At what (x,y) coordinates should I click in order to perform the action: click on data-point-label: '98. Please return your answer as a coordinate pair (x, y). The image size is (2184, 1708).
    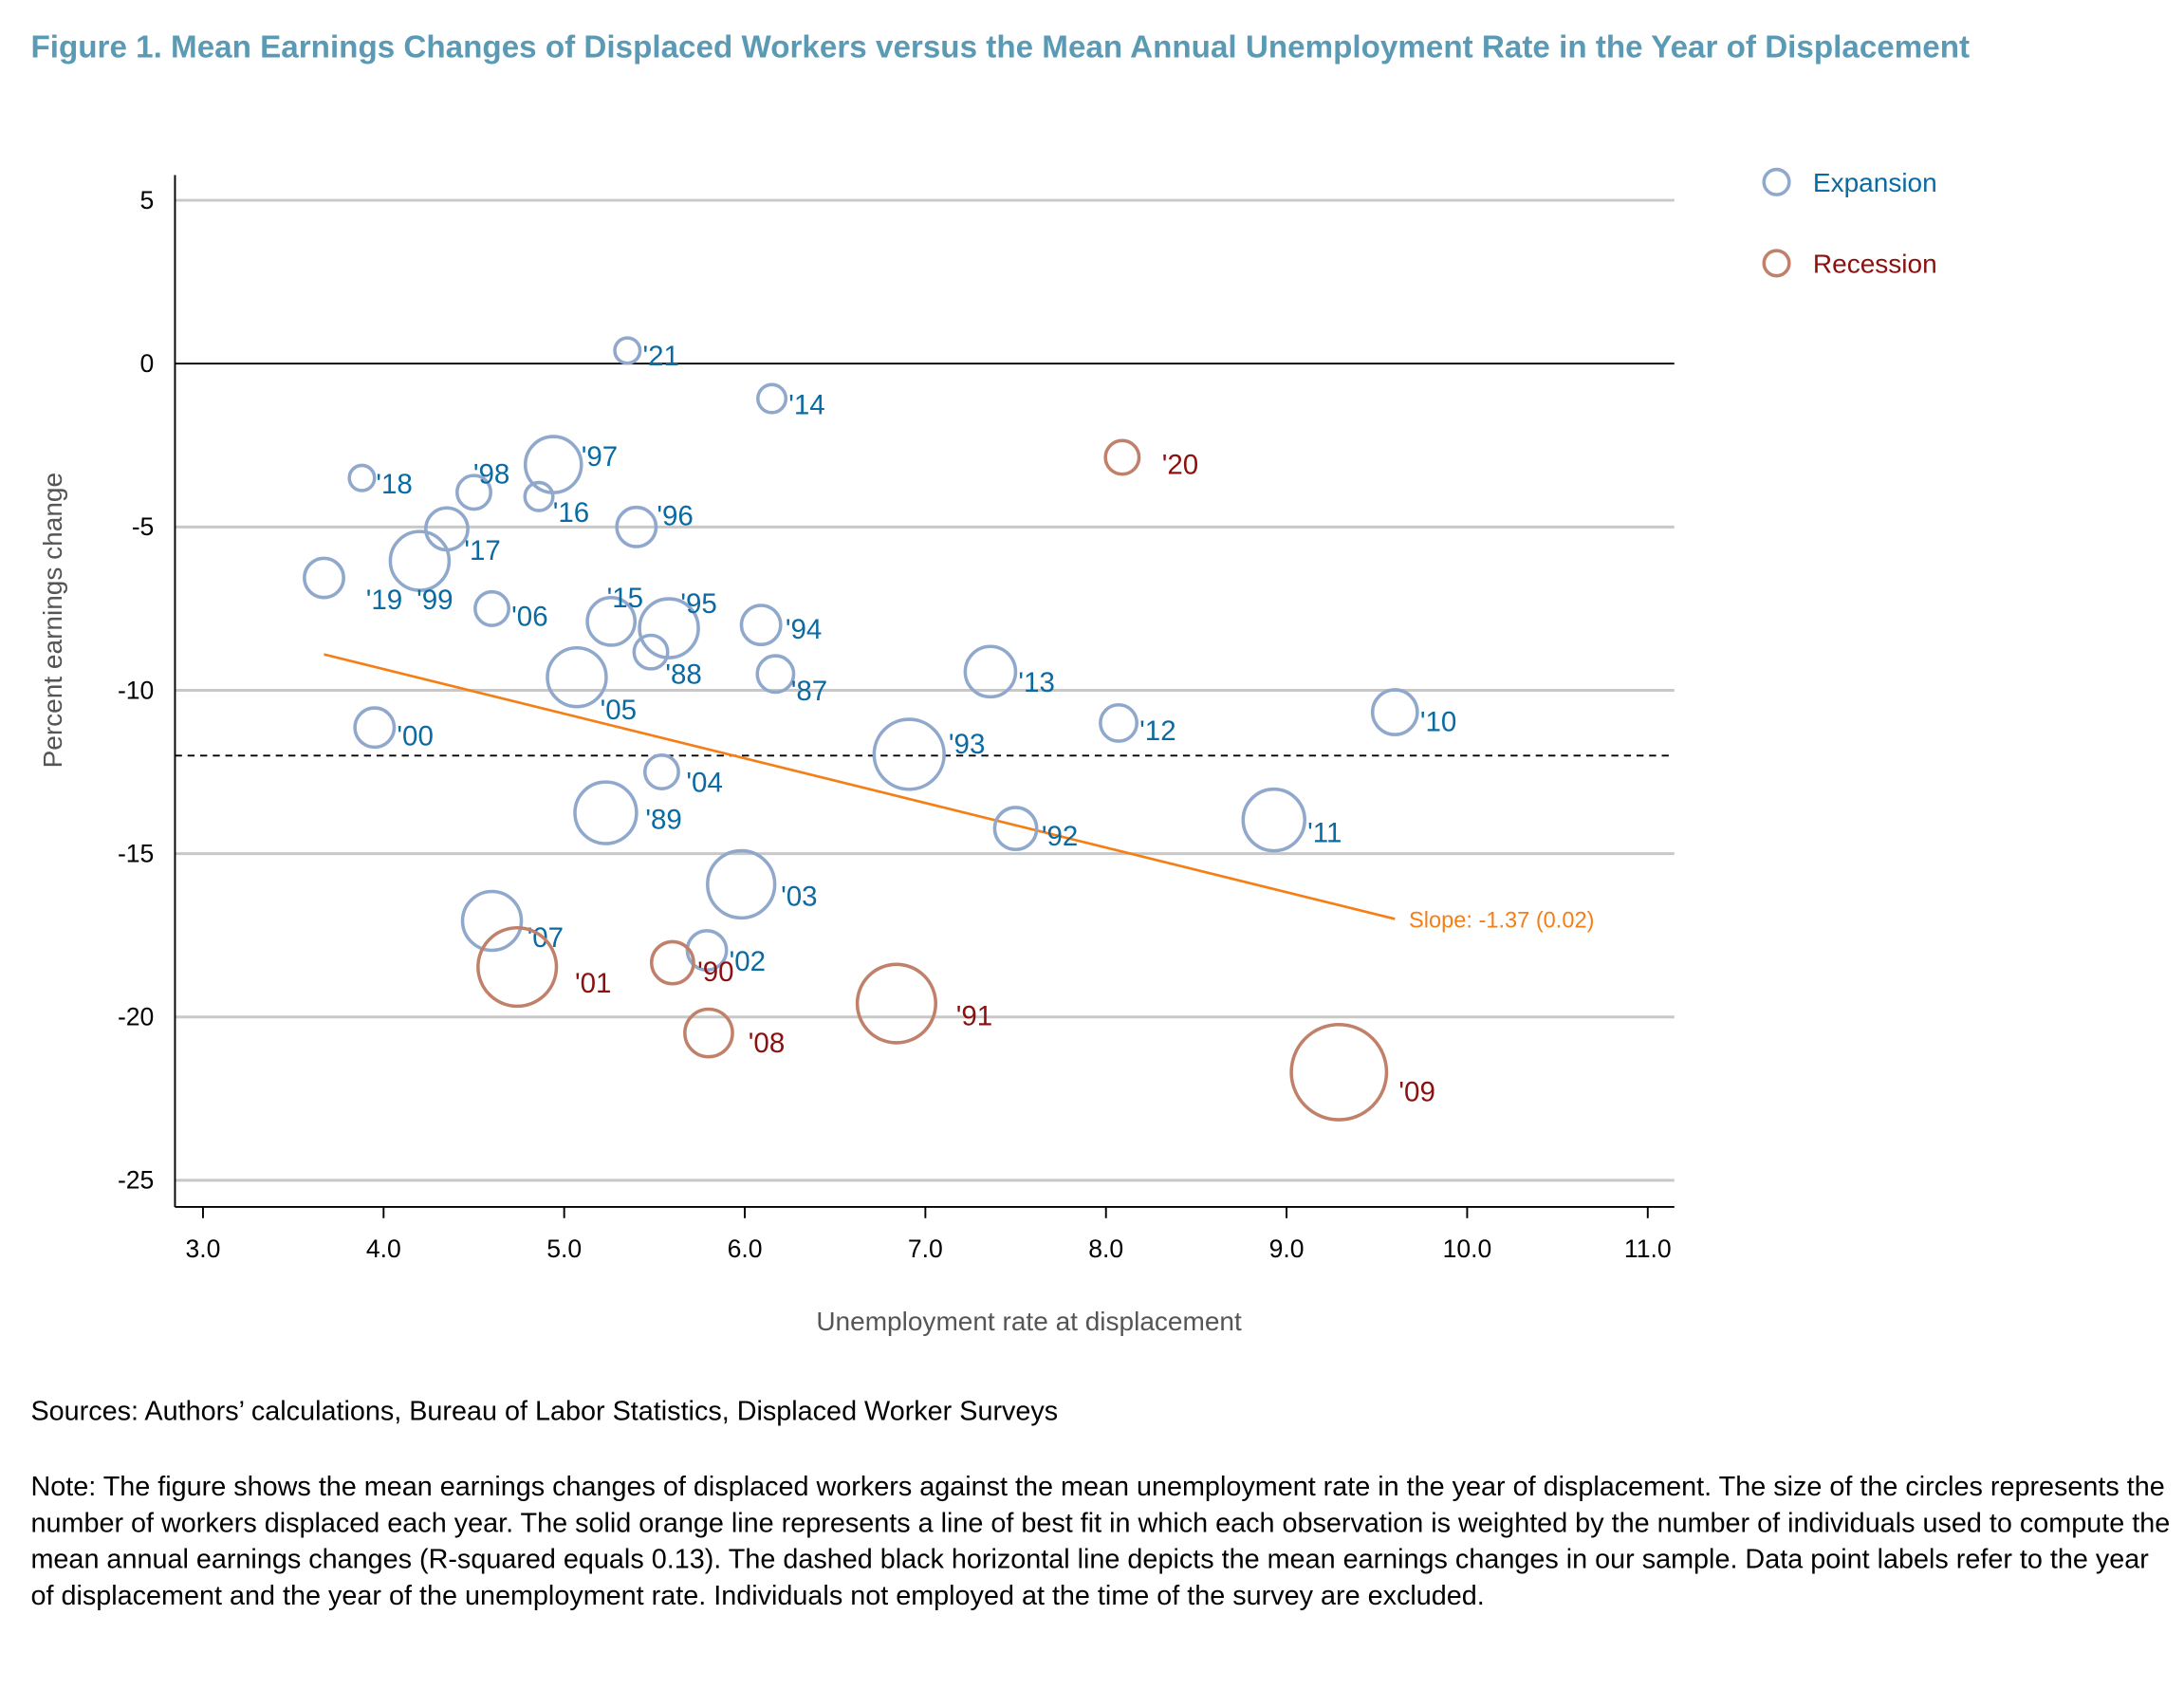
    Looking at the image, I should click on (491, 475).